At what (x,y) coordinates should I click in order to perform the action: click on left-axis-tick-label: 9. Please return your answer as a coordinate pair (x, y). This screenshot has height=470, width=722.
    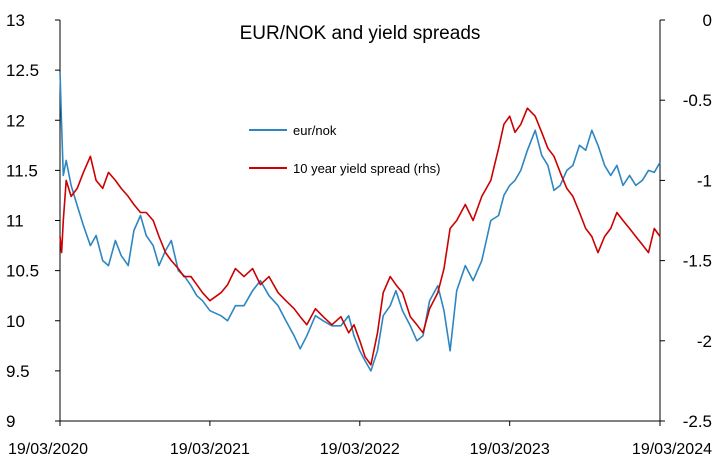
    Looking at the image, I should click on (10, 421).